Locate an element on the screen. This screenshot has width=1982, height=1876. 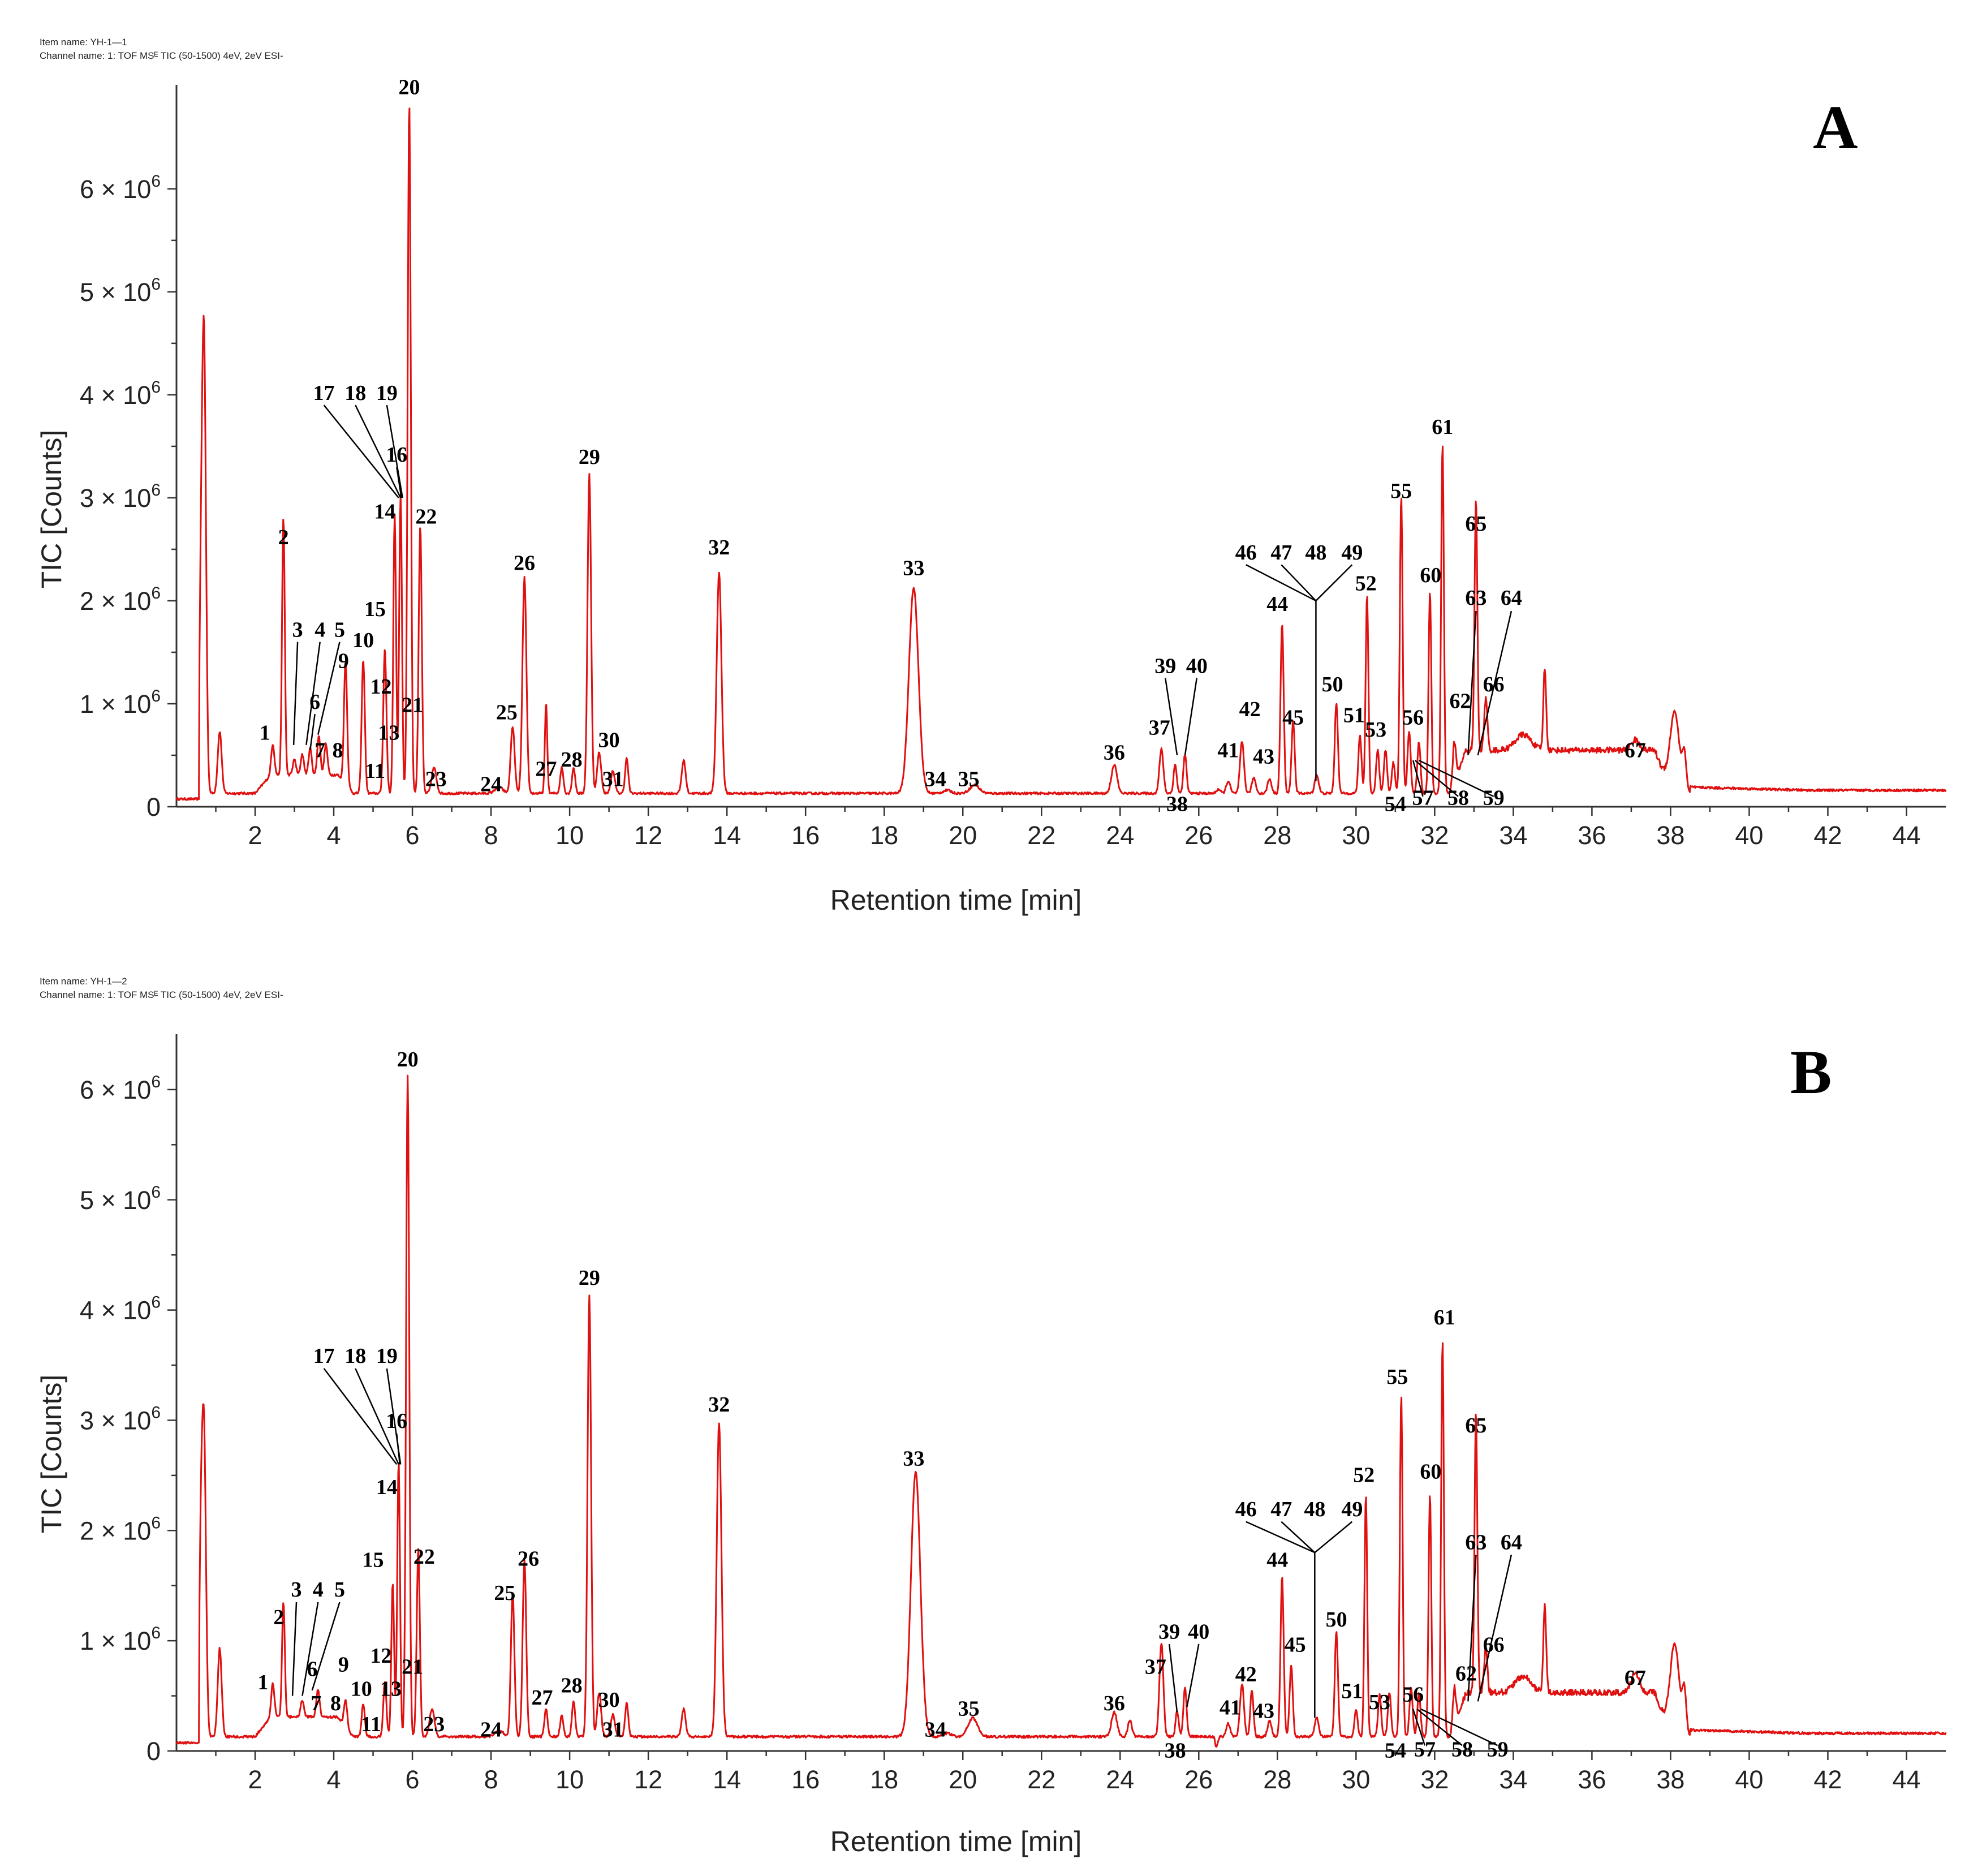
y-tick-label-b: 1 × 10⁶ is located at coordinates (120, 1639).